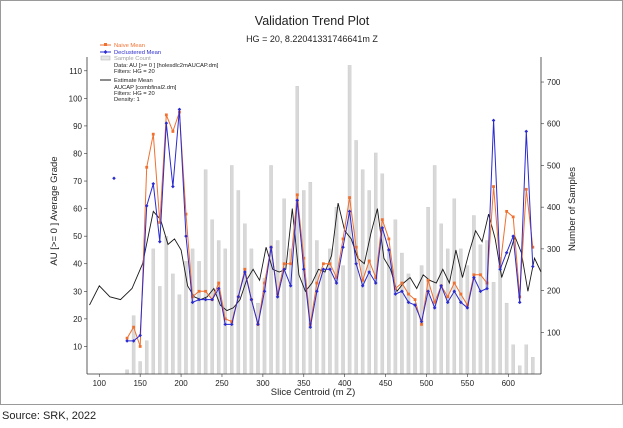 Image resolution: width=623 pixels, height=428 pixels. Describe the element at coordinates (77, 126) in the screenshot. I see `y-left-tick-label: 90` at that location.